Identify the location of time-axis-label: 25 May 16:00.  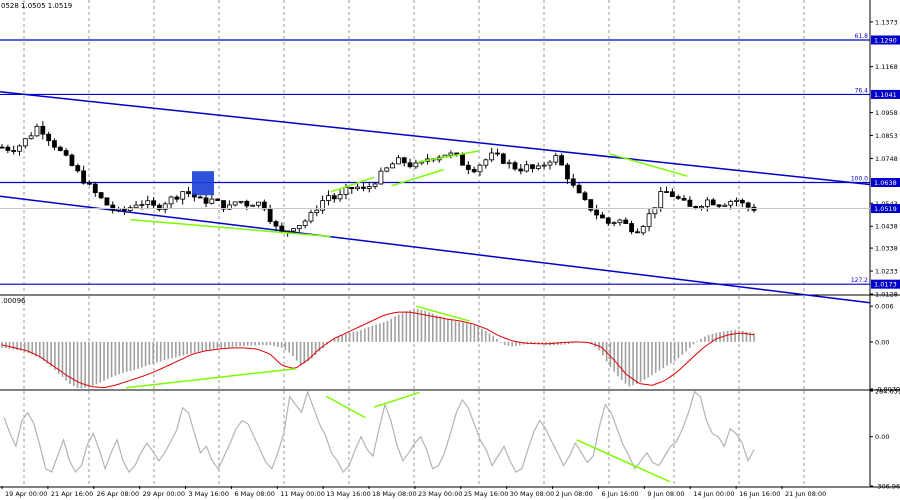
(486, 494).